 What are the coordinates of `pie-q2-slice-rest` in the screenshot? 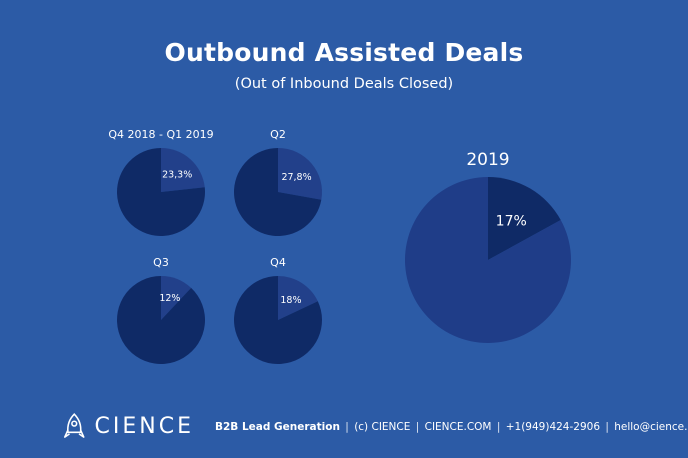 It's located at (278, 192).